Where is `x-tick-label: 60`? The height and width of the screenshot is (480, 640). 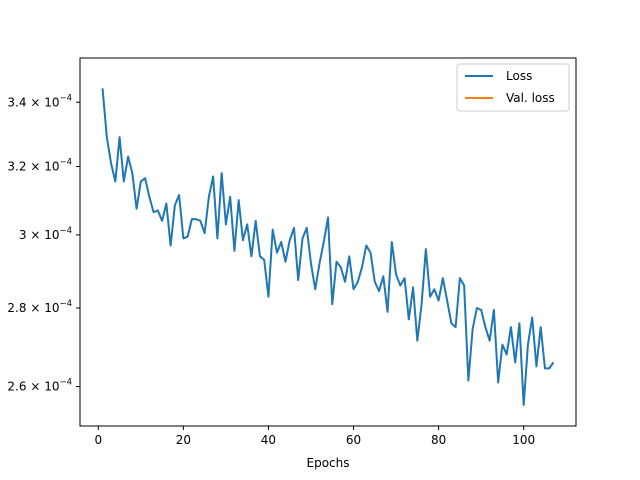 x-tick-label: 60 is located at coordinates (353, 440).